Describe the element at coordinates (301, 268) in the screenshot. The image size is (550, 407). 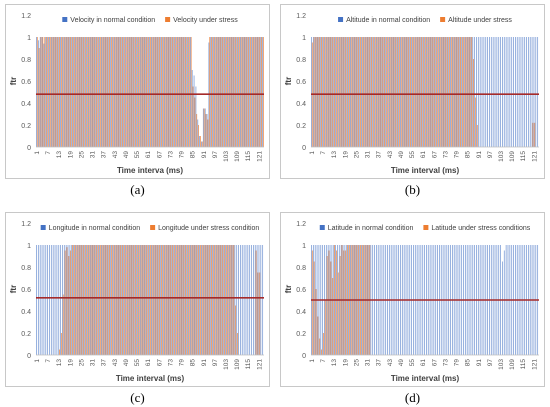
I see `y-tick-label: 0.8` at that location.